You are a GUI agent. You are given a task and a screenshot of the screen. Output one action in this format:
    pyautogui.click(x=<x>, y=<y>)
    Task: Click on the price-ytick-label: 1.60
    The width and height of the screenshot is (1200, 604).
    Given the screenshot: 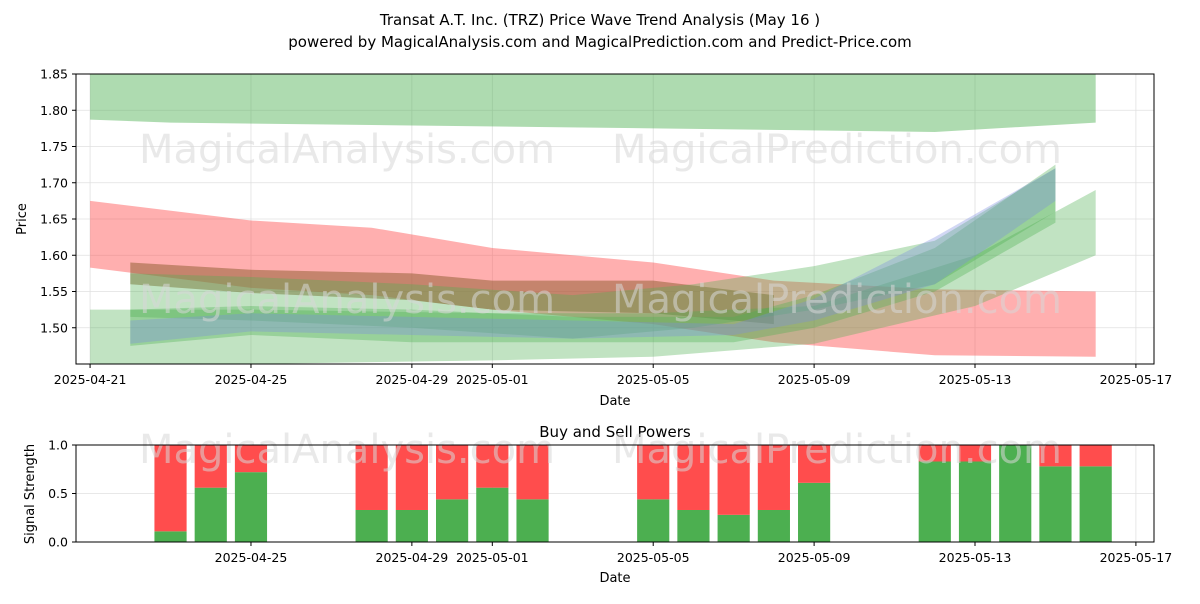 What is the action you would take?
    pyautogui.click(x=54, y=255)
    